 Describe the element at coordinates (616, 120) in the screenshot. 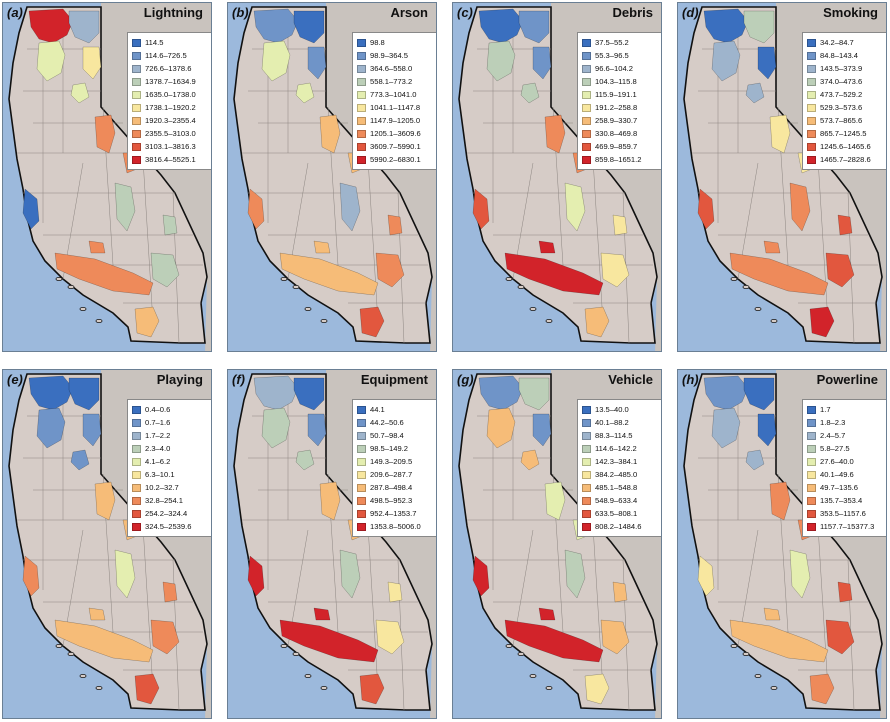

I see `legend-label: 258.9–330.7` at that location.